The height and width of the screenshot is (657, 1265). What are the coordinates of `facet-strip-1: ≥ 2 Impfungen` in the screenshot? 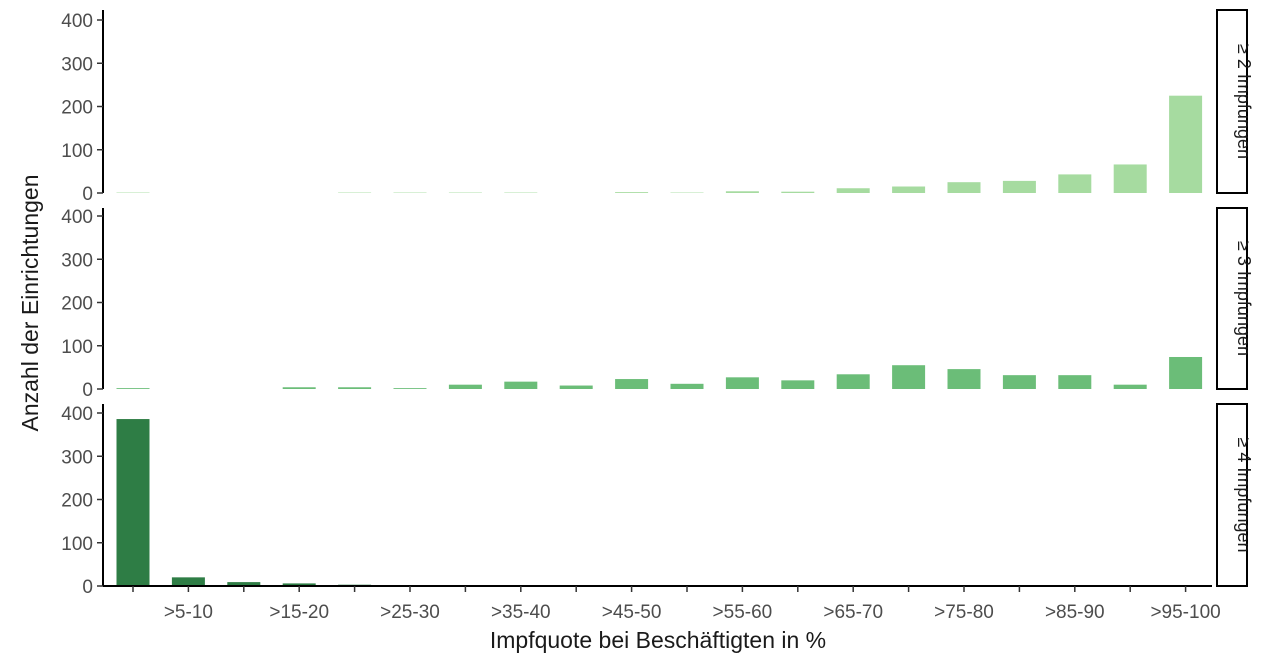 It's located at (1235, 101).